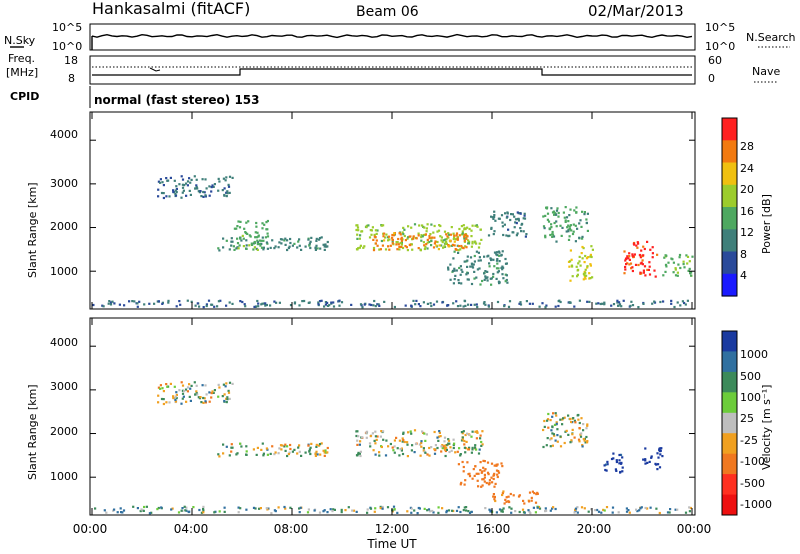 This screenshot has height=554, width=800. What do you see at coordinates (32, 230) in the screenshot?
I see `power-y-axis-label: Slant Range [km]` at bounding box center [32, 230].